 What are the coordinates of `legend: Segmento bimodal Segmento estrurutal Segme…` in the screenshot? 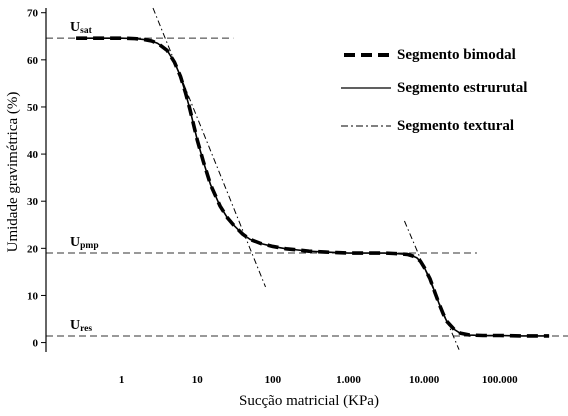 It's located at (434, 90).